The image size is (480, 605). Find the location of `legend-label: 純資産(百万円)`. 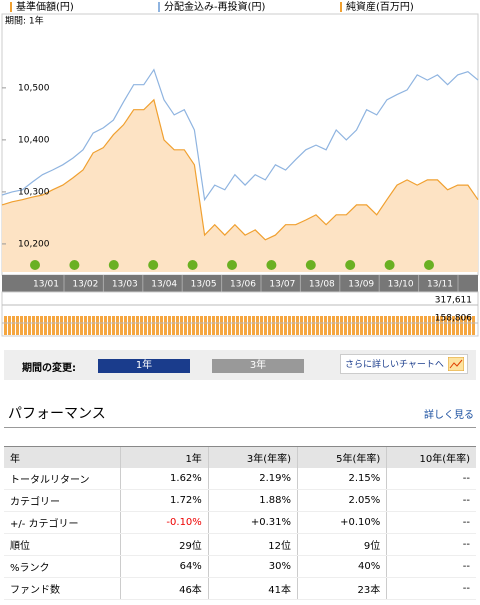

legend-label: 純資産(百万円) is located at coordinates (380, 6).